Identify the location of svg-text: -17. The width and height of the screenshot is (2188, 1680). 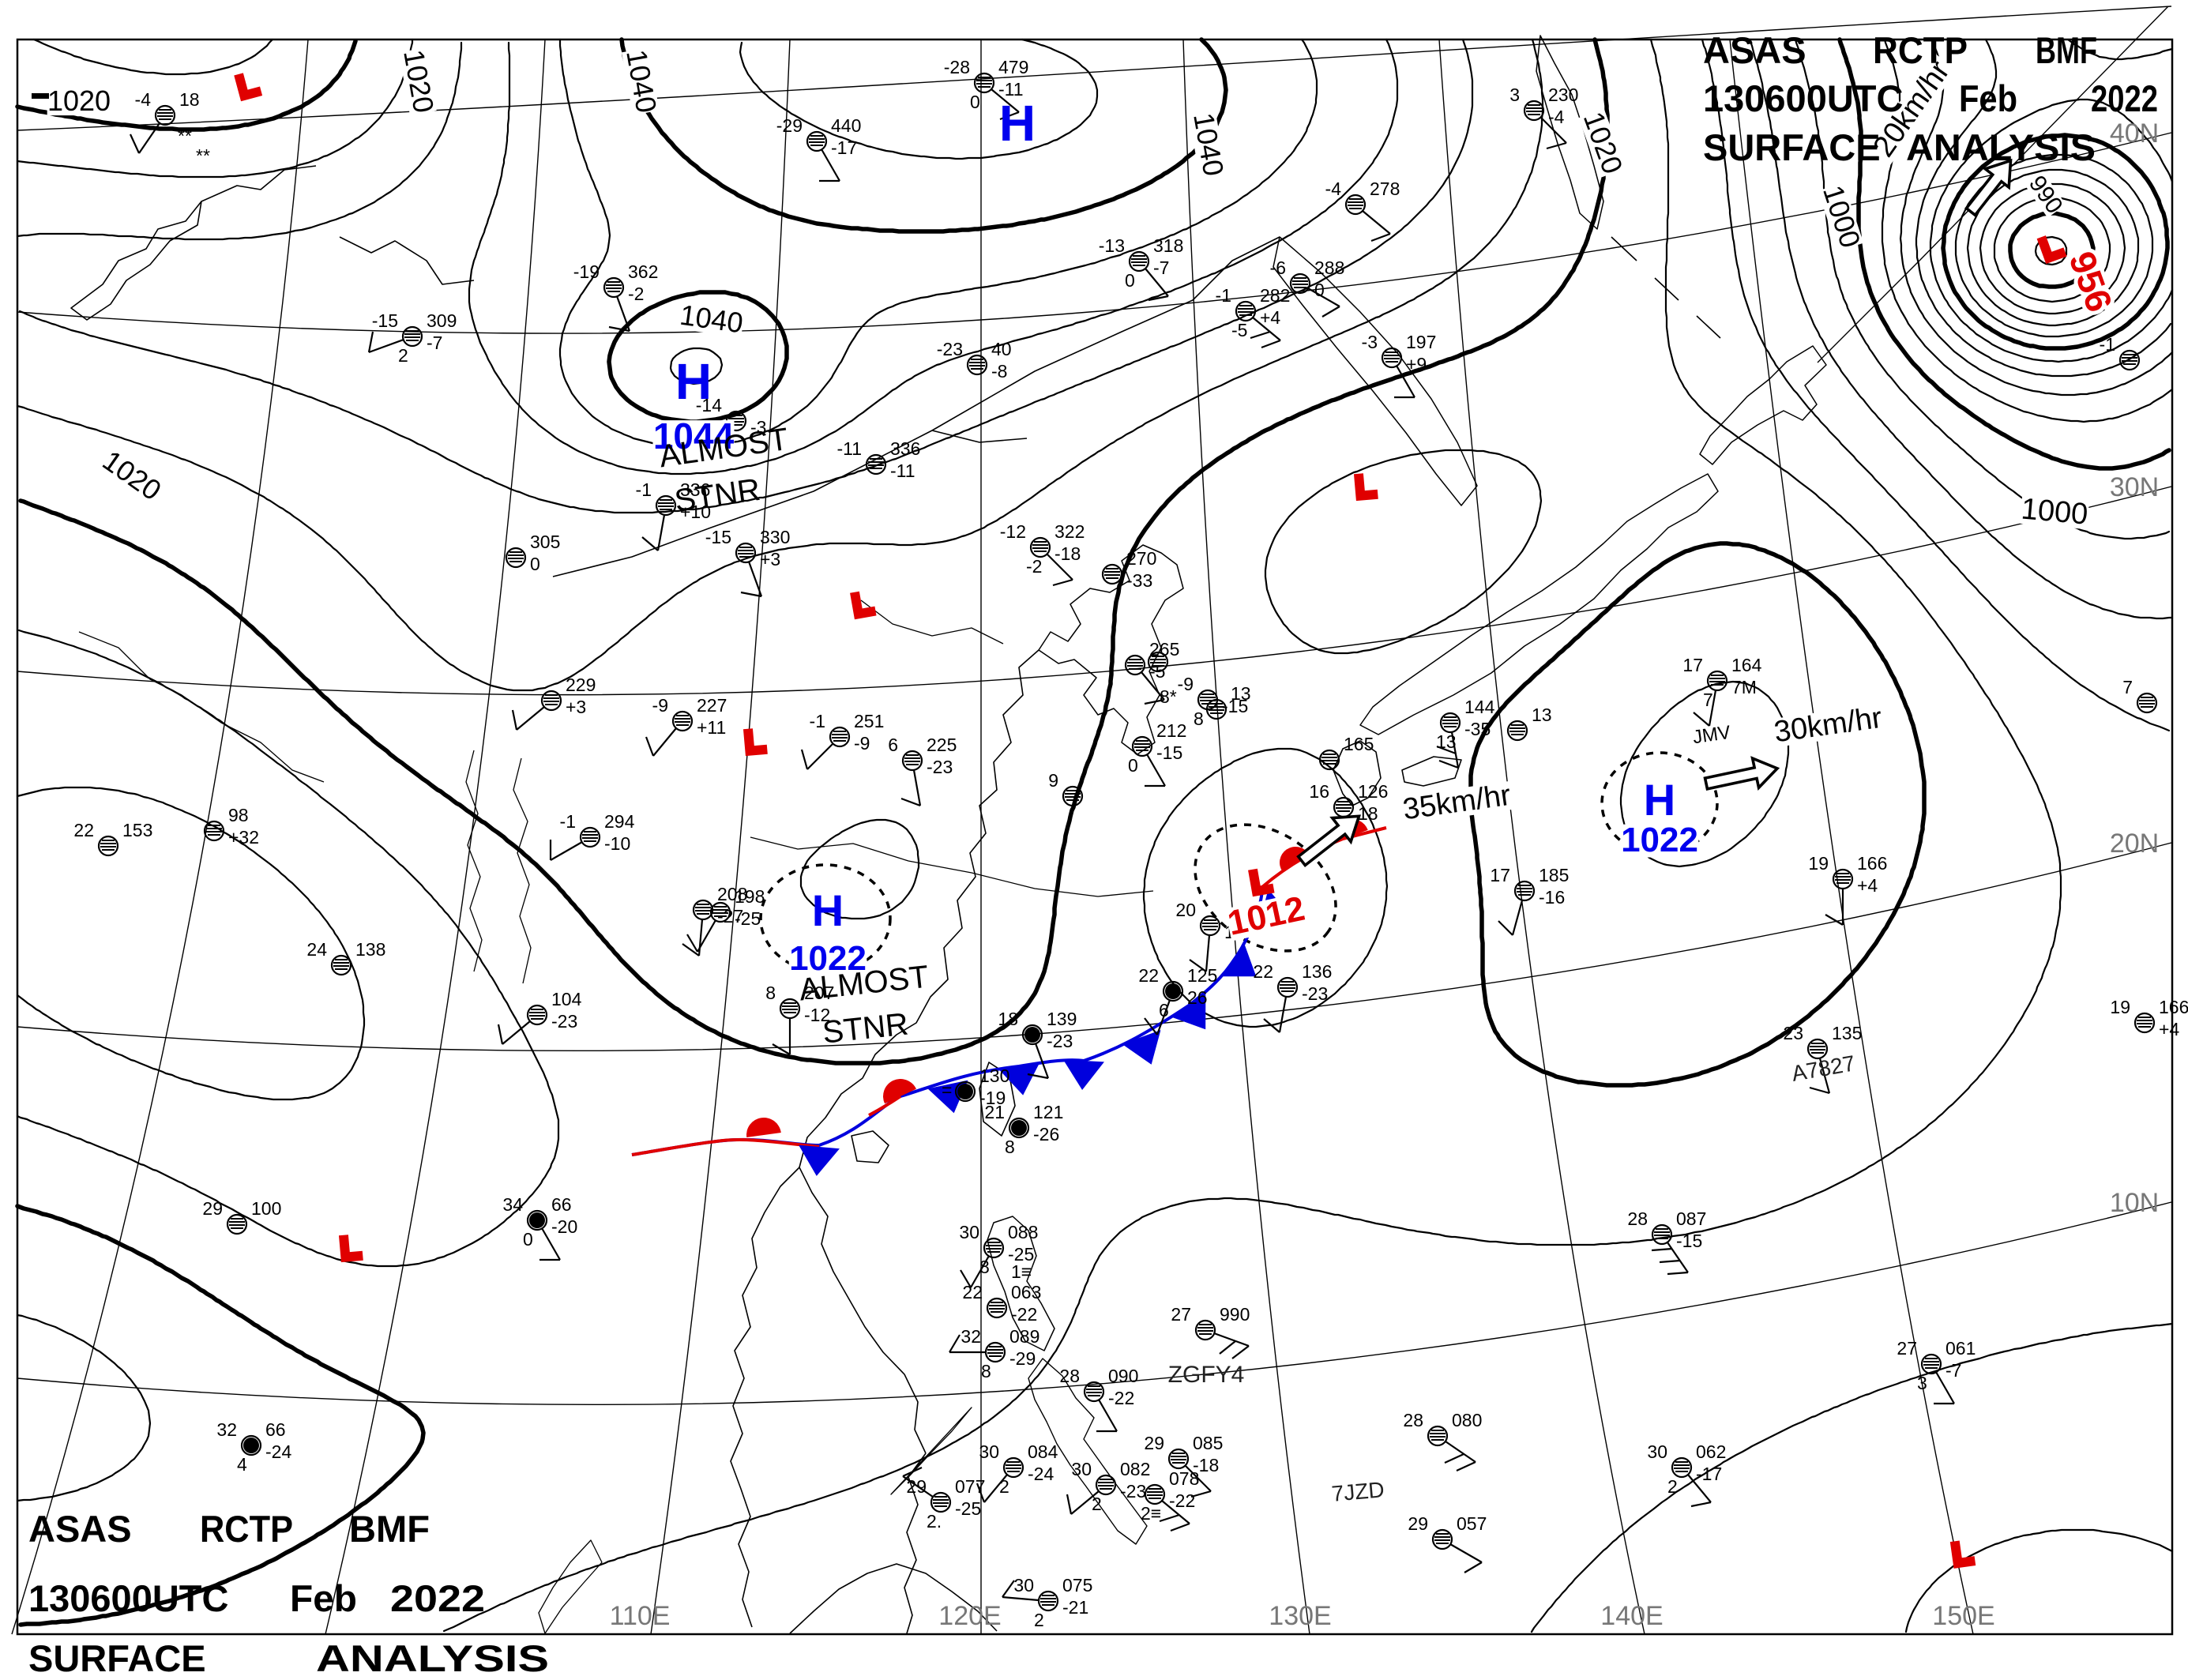
(1709, 1474).